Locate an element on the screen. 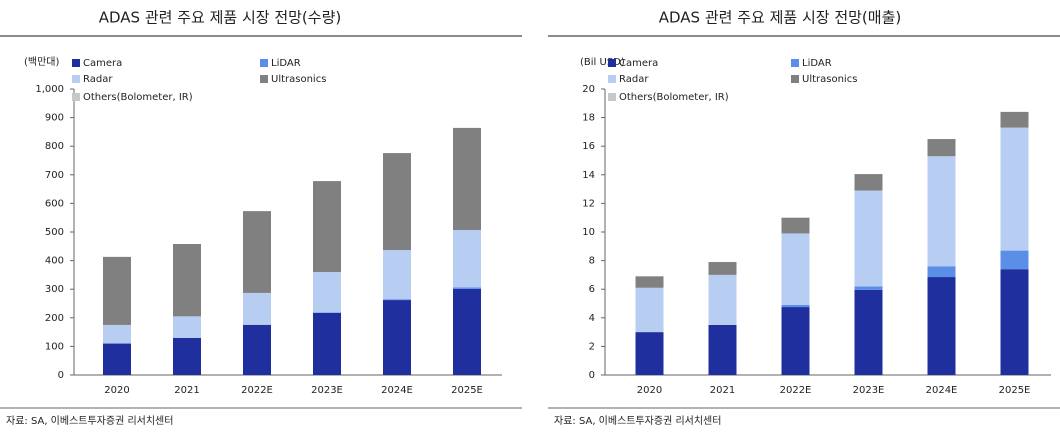  y-tick-label: 1,000 is located at coordinates (49, 89).